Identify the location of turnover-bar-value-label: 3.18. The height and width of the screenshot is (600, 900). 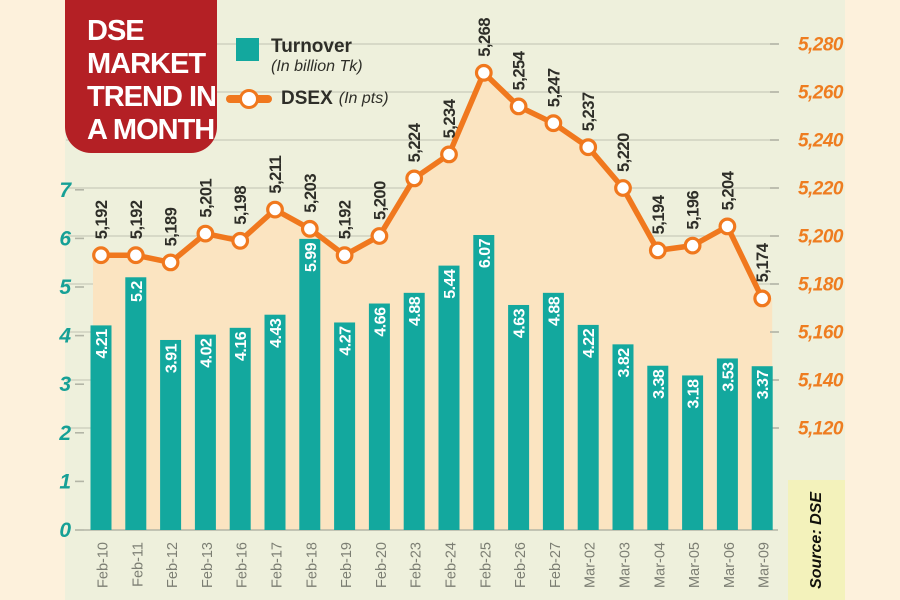
(694, 394).